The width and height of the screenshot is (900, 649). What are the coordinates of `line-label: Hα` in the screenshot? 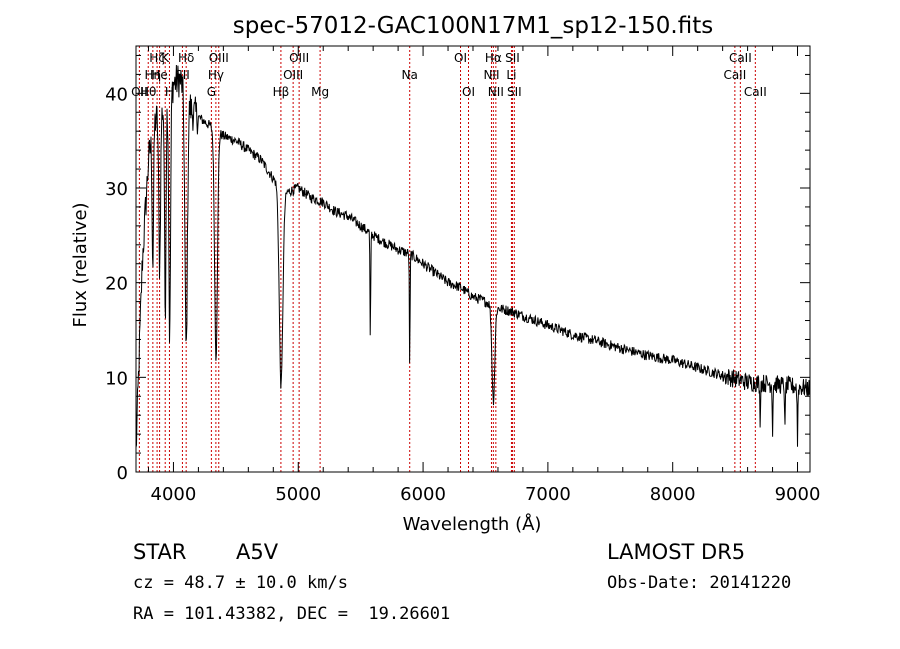 It's located at (493, 58).